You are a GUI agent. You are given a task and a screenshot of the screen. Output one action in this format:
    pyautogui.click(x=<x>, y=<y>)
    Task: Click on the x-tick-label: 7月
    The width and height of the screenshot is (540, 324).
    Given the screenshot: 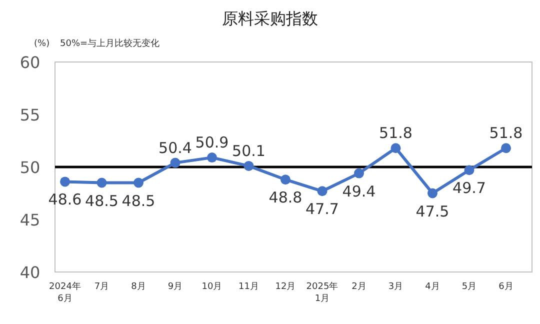 What is the action you would take?
    pyautogui.click(x=102, y=287)
    